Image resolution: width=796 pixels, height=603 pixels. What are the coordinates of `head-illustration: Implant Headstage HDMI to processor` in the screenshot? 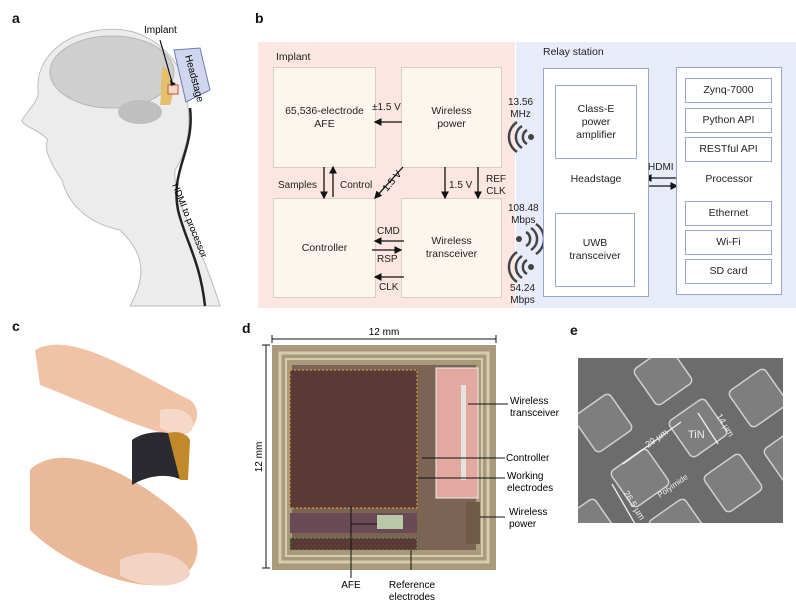 It's located at (121, 166).